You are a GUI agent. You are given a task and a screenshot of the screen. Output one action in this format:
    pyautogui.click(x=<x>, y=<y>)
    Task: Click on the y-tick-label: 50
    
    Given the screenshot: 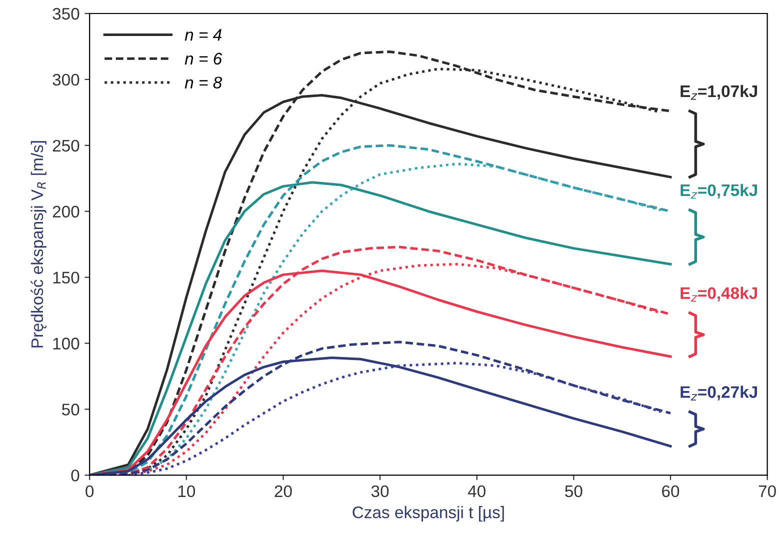 What is the action you would take?
    pyautogui.click(x=71, y=410)
    